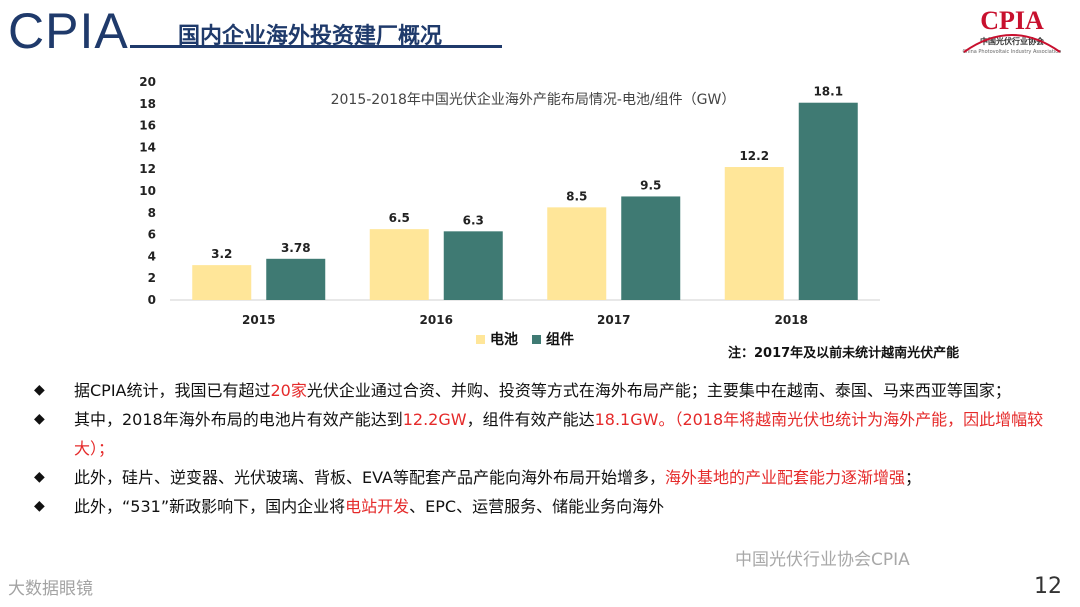  I want to click on bar-module-2018, so click(828, 201).